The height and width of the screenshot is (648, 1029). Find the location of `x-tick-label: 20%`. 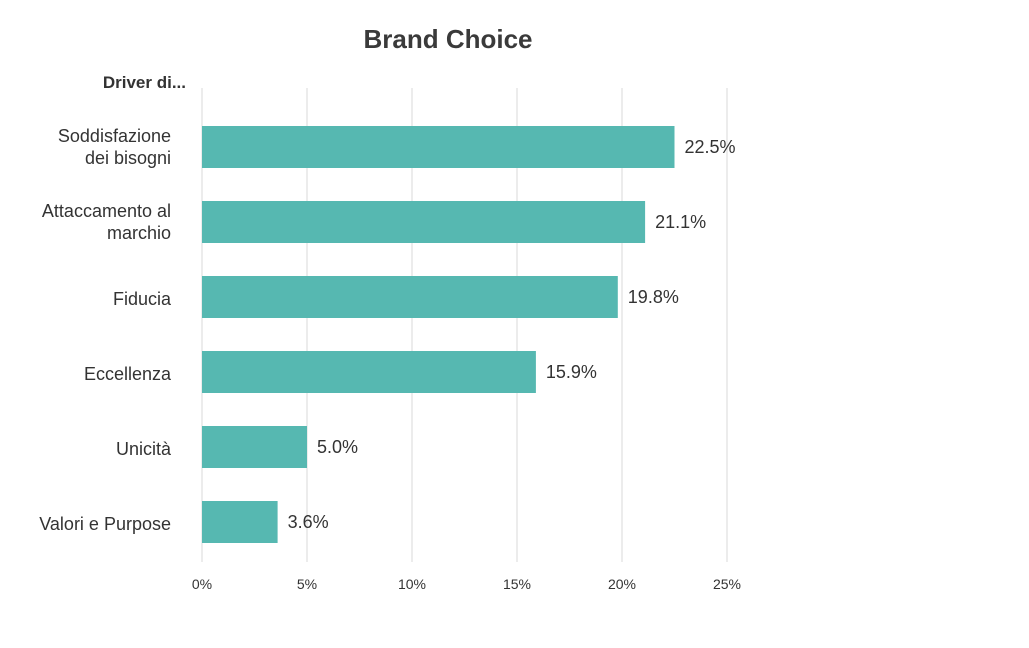

x-tick-label: 20% is located at coordinates (622, 584).